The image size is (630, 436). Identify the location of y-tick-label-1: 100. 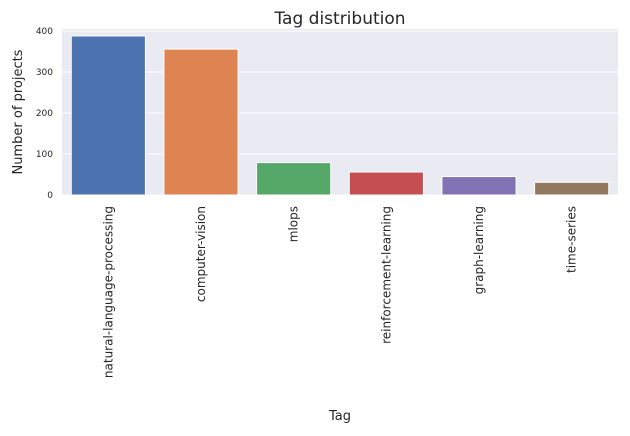
(44, 155).